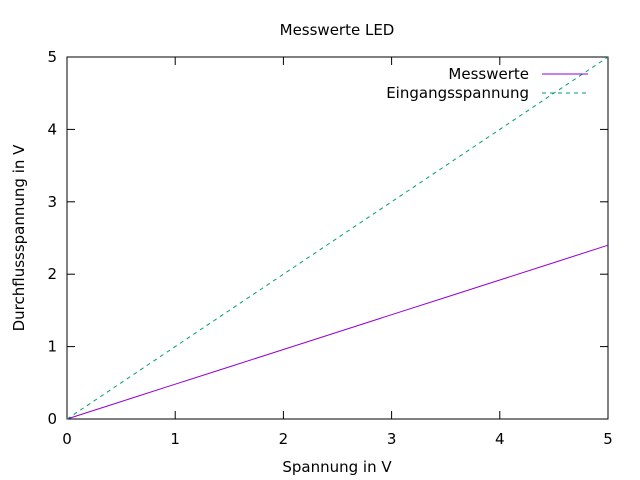 The width and height of the screenshot is (640, 480). What do you see at coordinates (67, 439) in the screenshot?
I see `x-tick-label: 0` at bounding box center [67, 439].